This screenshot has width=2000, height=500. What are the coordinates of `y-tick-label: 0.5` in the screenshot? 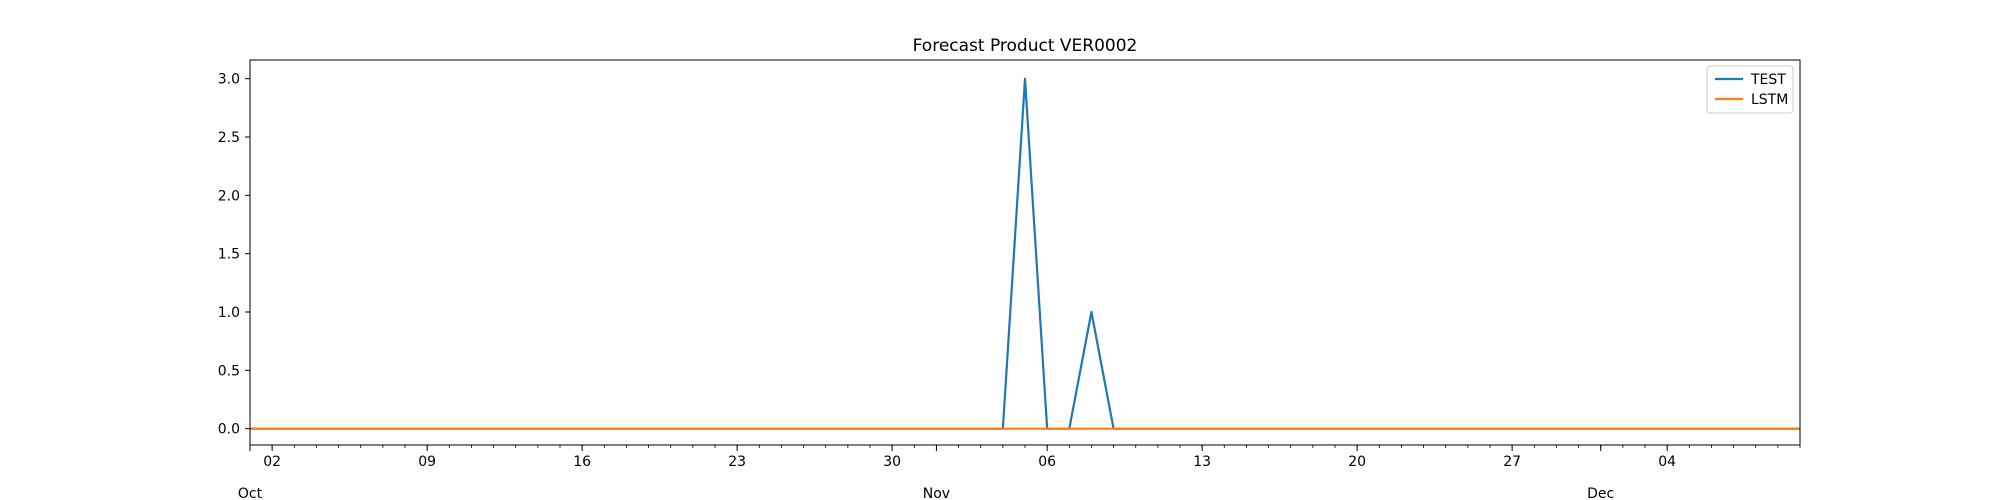 It's located at (229, 371).